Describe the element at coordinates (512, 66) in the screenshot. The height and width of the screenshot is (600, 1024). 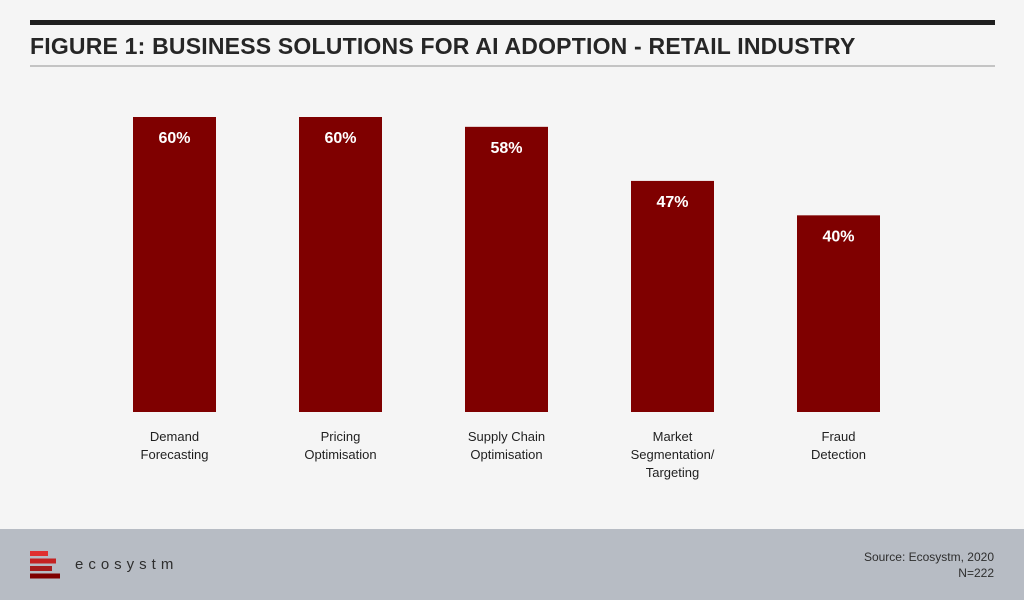
I see `title-rule` at that location.